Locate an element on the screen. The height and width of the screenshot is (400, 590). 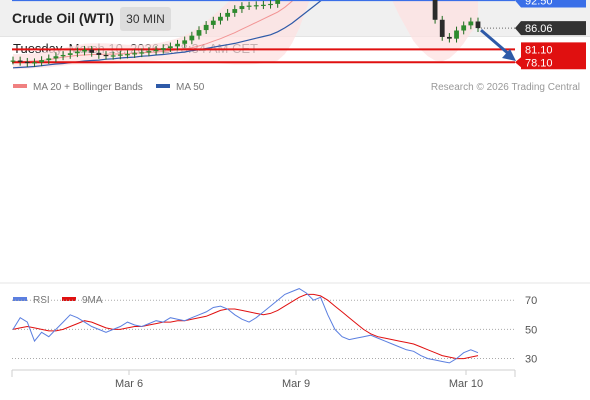
legend-swatch-rsi is located at coordinates (20, 299).